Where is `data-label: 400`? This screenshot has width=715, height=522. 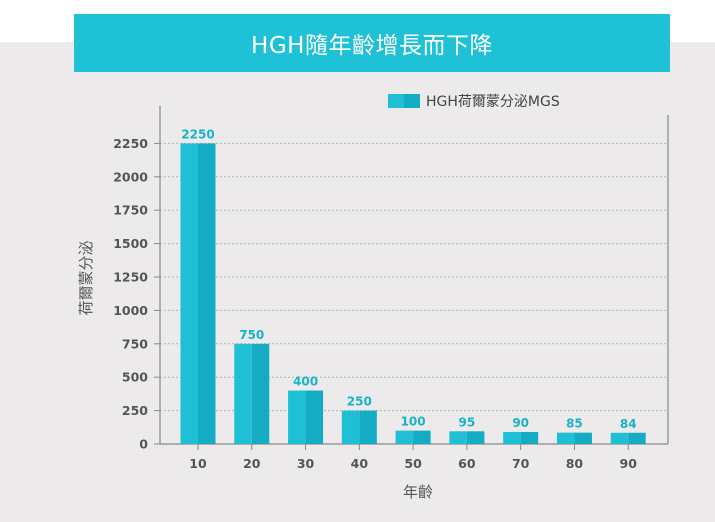
data-label: 400 is located at coordinates (305, 382).